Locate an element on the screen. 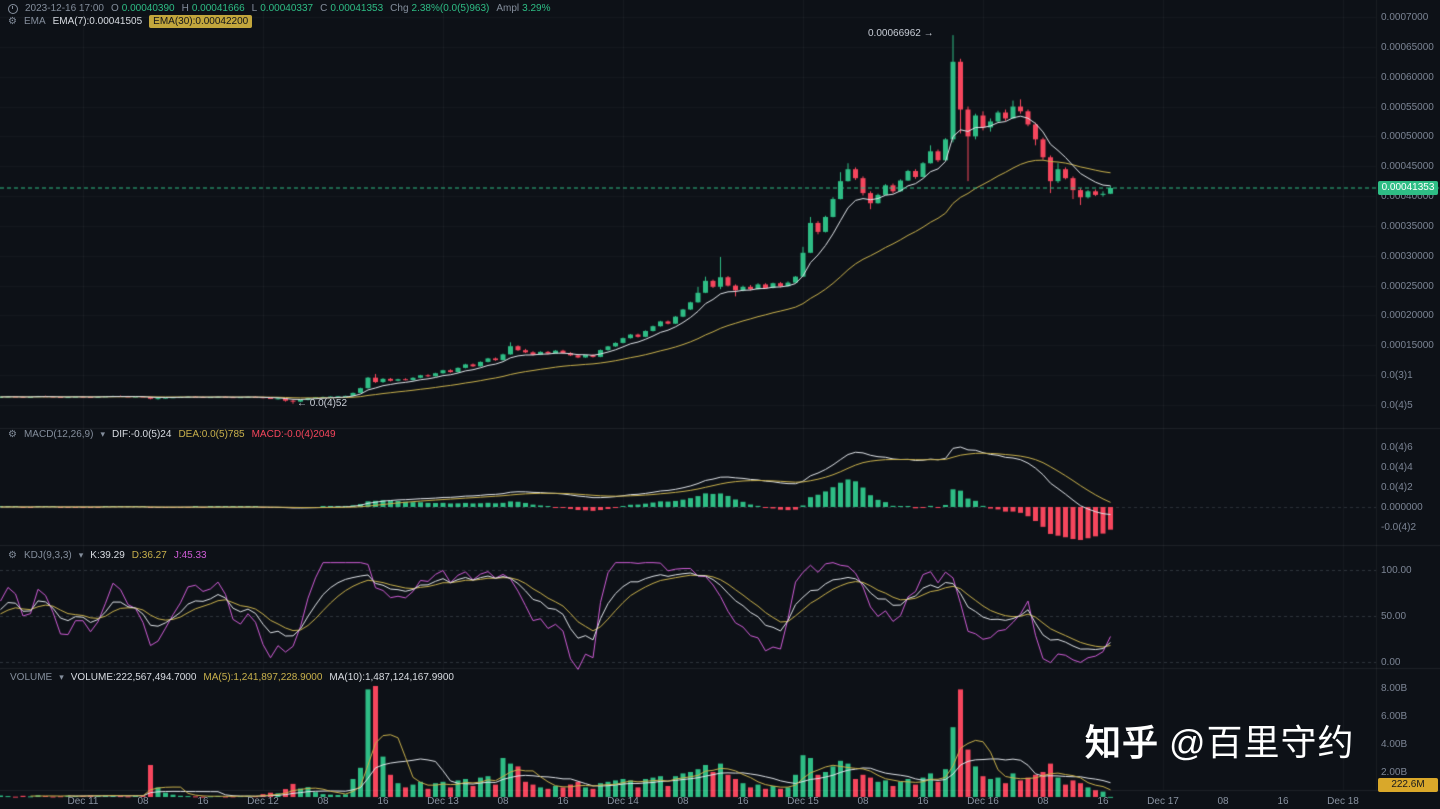 This screenshot has height=809, width=1440. close-pair: C 0.00041353 is located at coordinates (351, 8).